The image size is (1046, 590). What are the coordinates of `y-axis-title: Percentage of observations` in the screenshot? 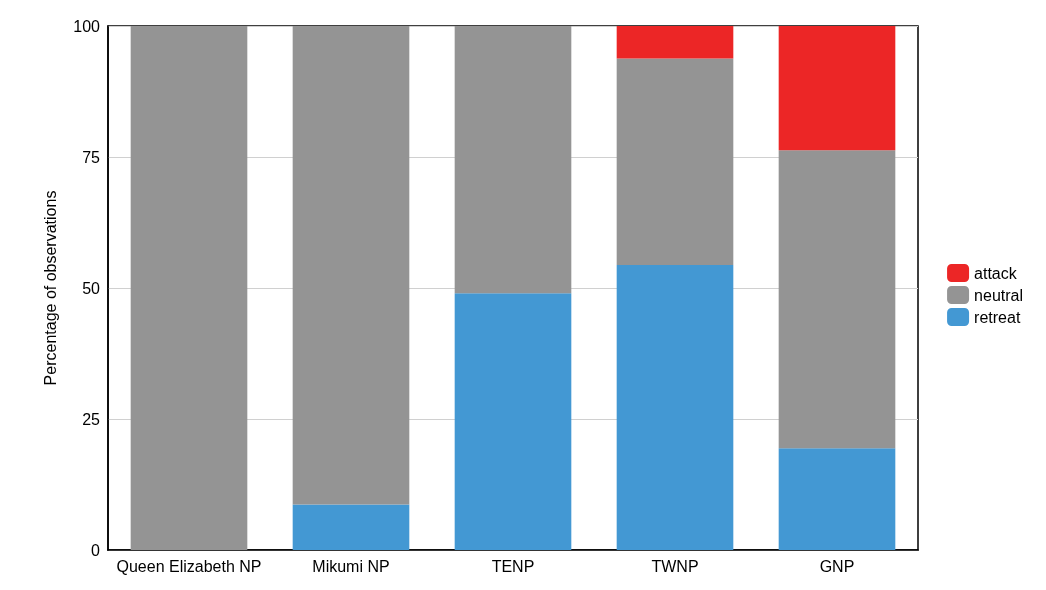 It's located at (50, 288).